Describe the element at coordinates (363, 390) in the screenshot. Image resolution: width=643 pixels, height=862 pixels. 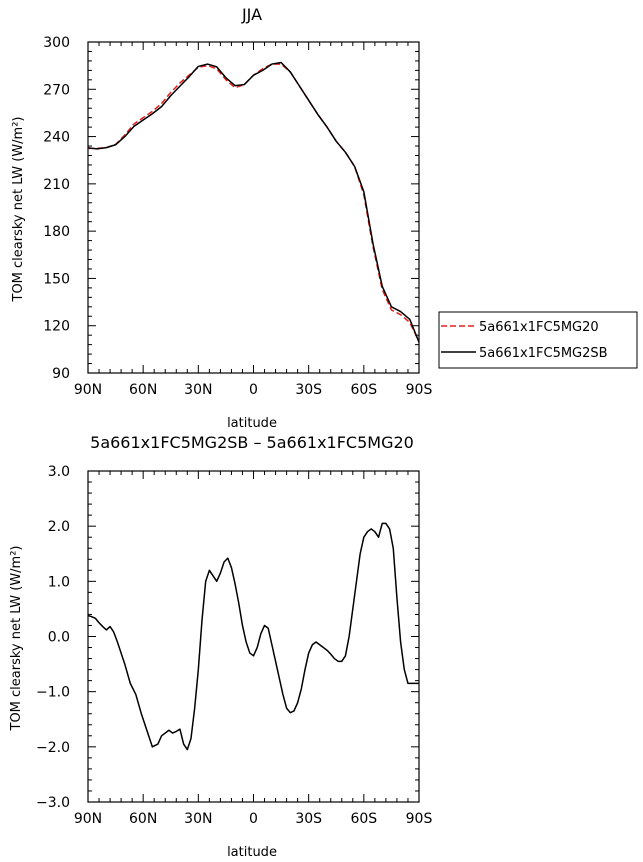
I see `top-x-tick-label: 60S` at that location.